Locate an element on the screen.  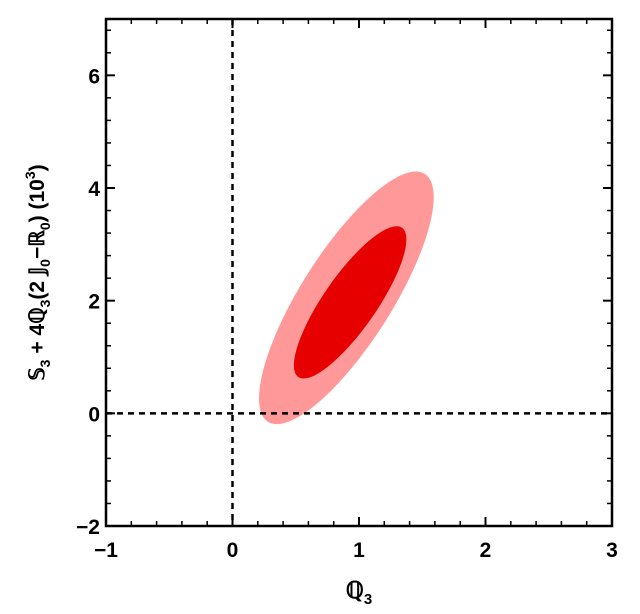
x-tick-label: 1 is located at coordinates (359, 550).